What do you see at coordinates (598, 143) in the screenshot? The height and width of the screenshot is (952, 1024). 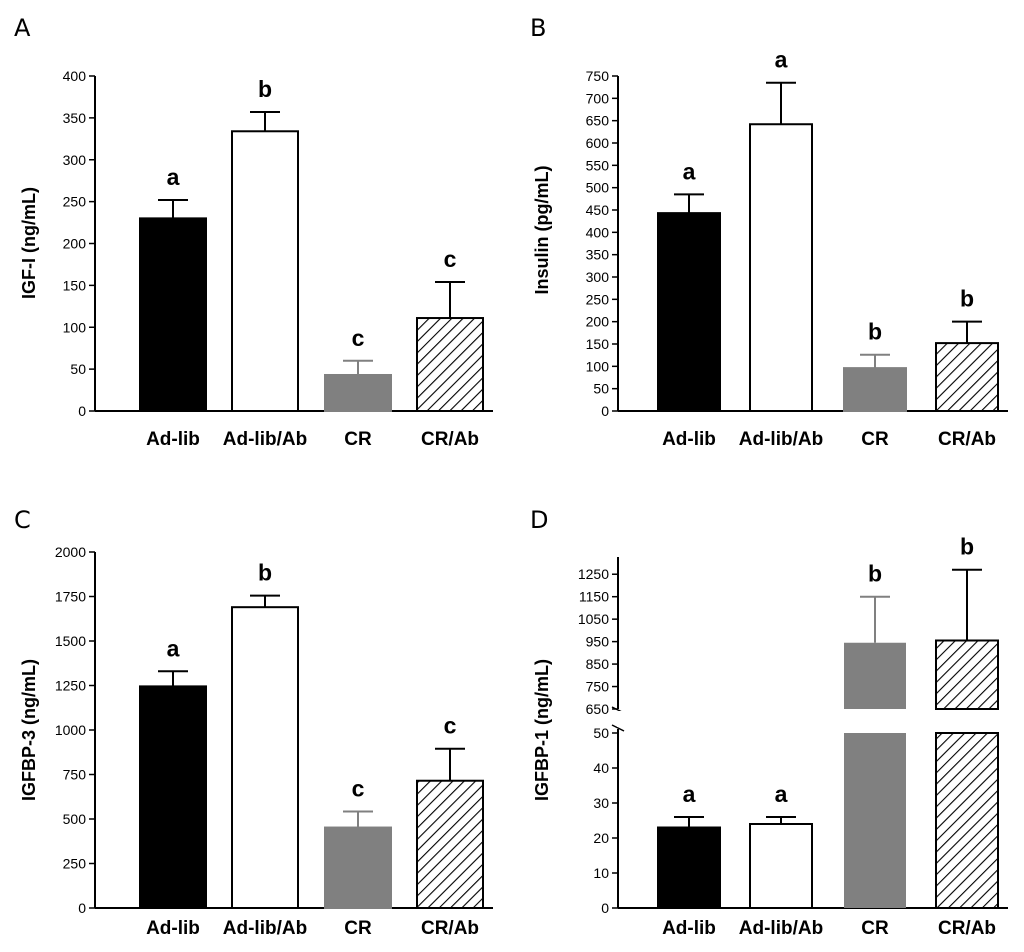 I see `y-tick-label: 600` at bounding box center [598, 143].